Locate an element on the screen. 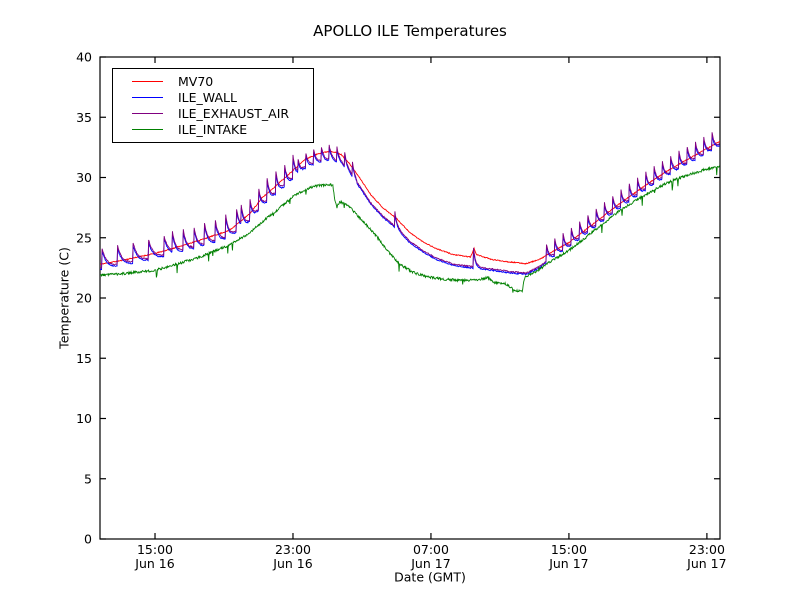 This screenshot has width=800, height=600. legend-label-ile-intake: ILE_INTAKE is located at coordinates (213, 129).